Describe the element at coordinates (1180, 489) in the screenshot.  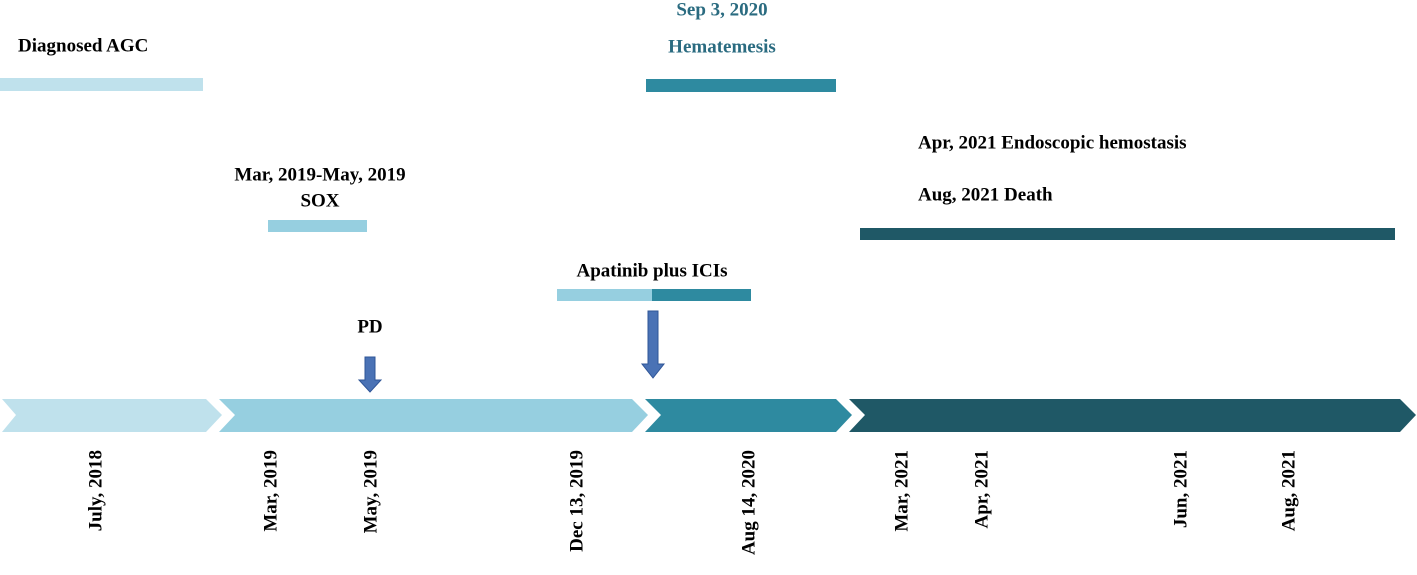
I see `date-label: Jun, 2021` at that location.